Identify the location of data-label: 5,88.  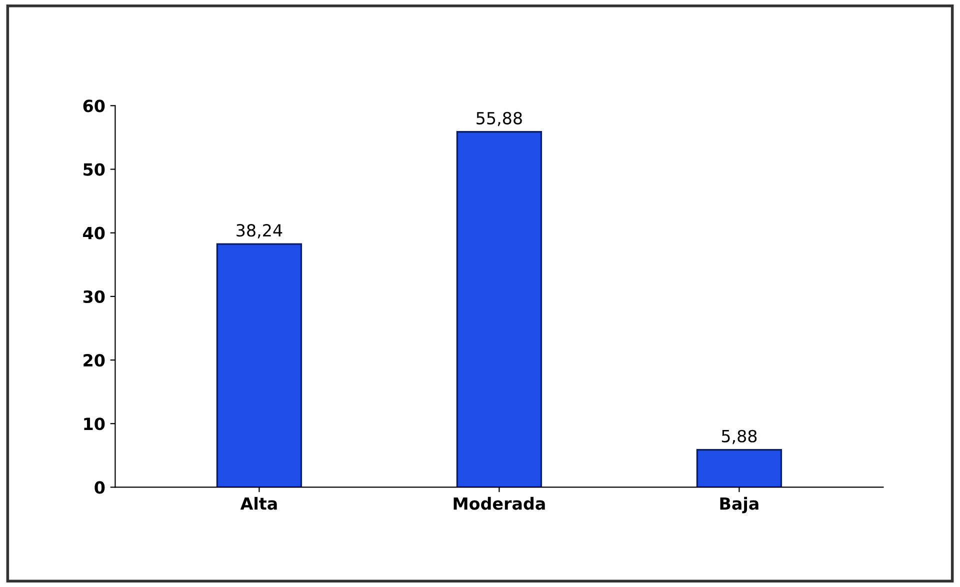
(739, 437).